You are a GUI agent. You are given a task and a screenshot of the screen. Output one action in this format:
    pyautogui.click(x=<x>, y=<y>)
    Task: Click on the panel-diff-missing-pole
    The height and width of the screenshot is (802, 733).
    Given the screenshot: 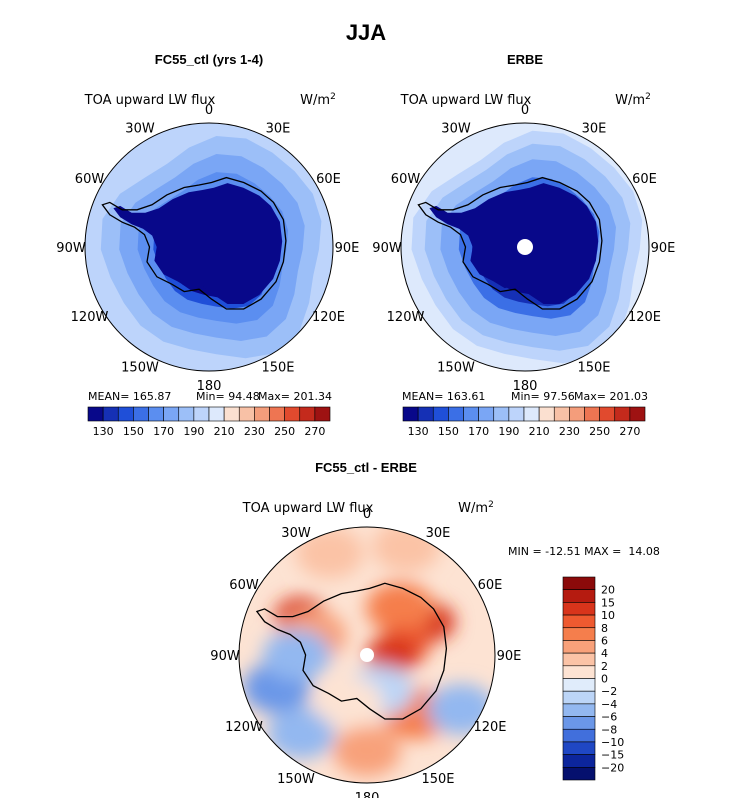 What is the action you would take?
    pyautogui.click(x=367, y=655)
    